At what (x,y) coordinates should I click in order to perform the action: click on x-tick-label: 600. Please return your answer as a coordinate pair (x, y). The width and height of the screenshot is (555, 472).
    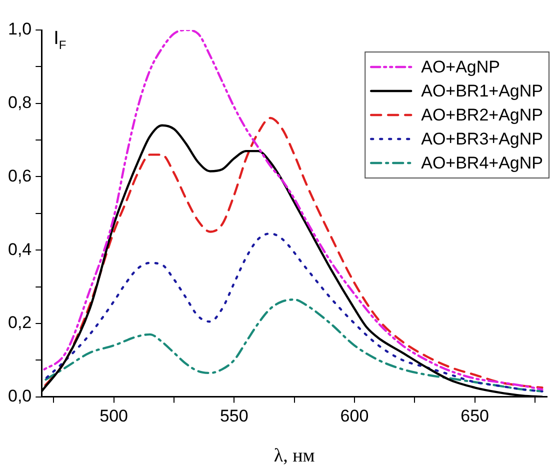
    Looking at the image, I should click on (354, 416).